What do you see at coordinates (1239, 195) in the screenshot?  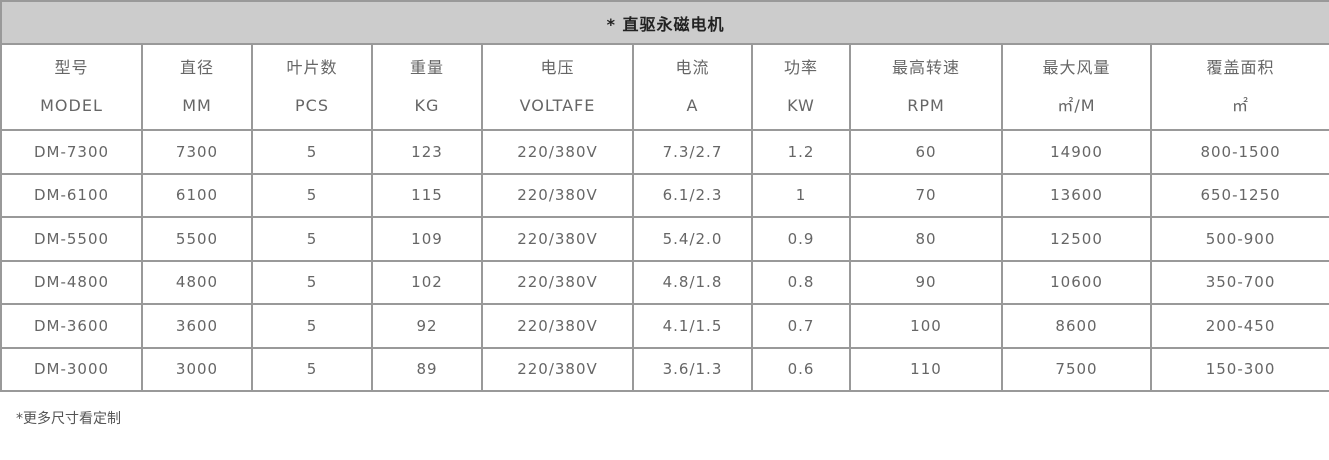 I see `table-cell: 650-1250` at bounding box center [1239, 195].